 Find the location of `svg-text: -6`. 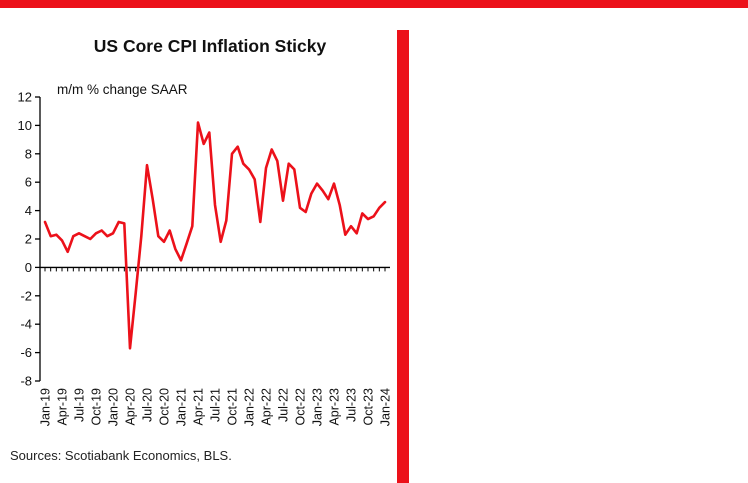

svg-text: -6 is located at coordinates (26, 352).